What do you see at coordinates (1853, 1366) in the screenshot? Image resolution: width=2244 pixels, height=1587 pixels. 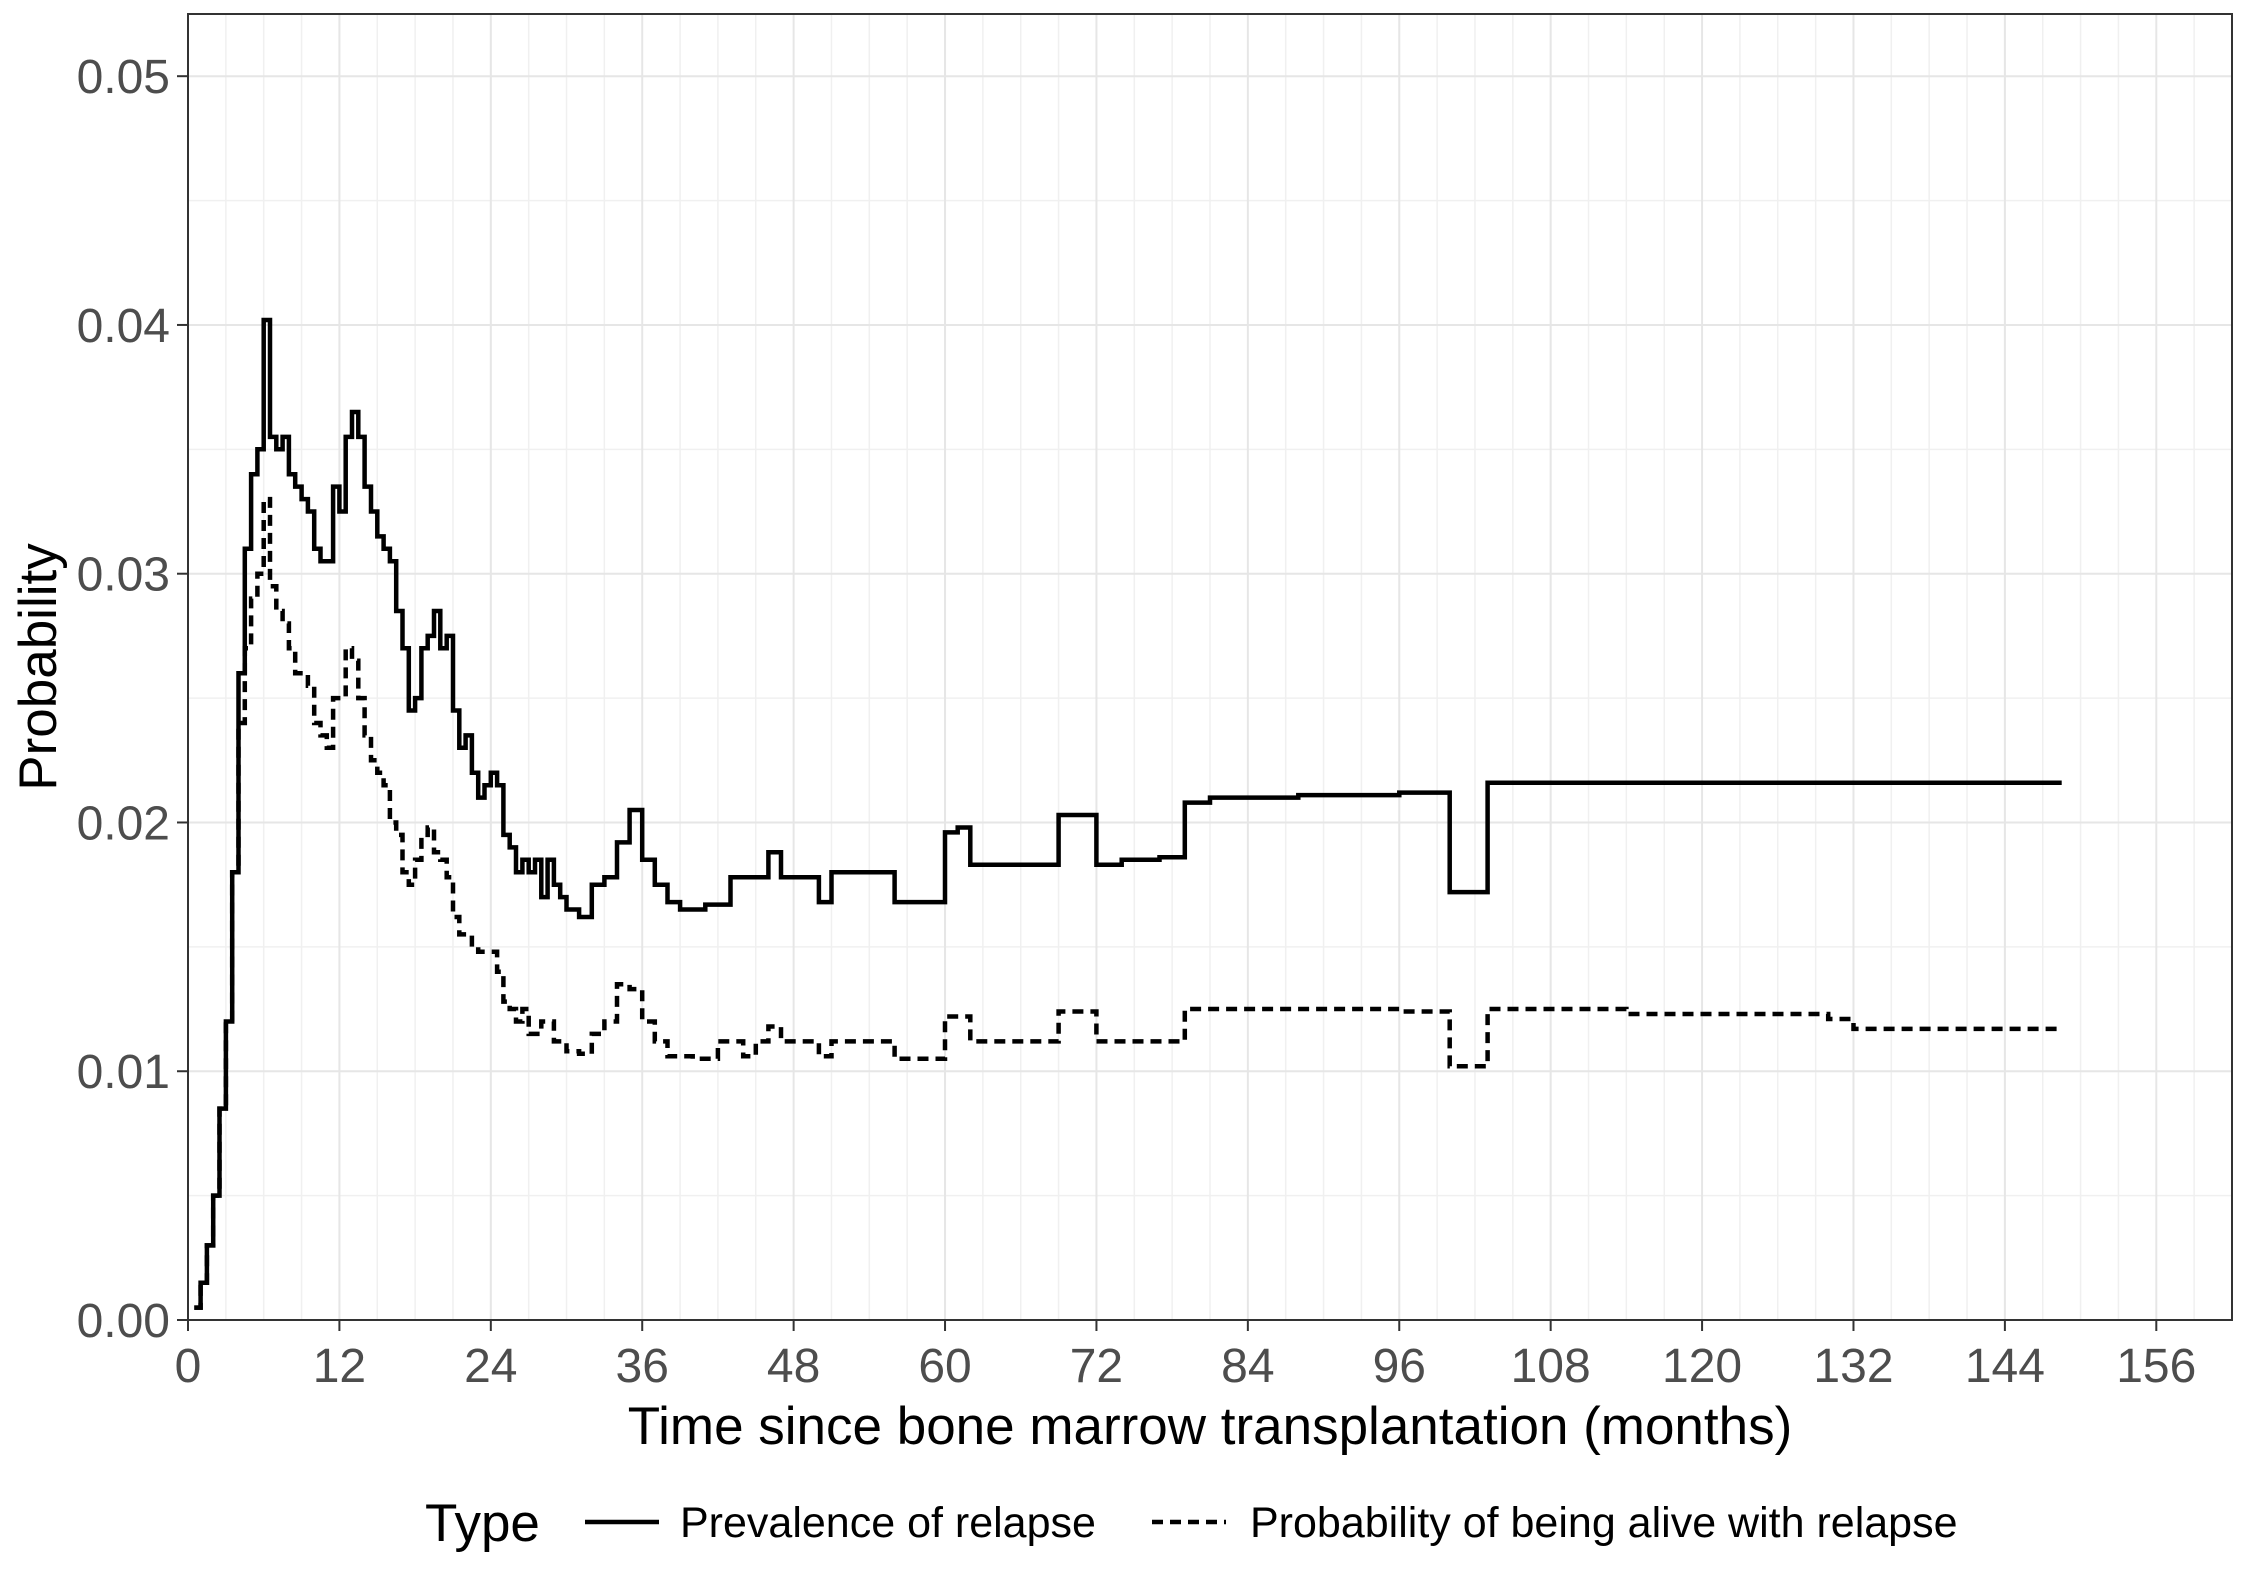 I see `x-tick-label: 132` at bounding box center [1853, 1366].